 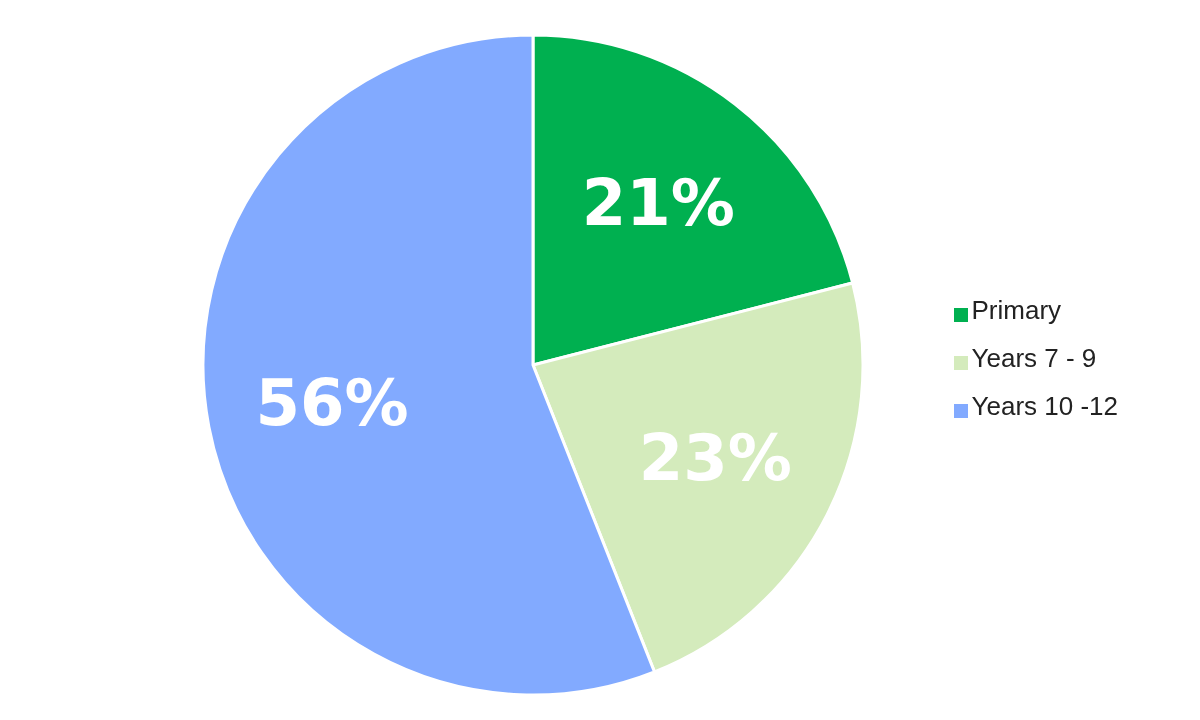 I want to click on data-label: 56%, so click(x=332, y=403).